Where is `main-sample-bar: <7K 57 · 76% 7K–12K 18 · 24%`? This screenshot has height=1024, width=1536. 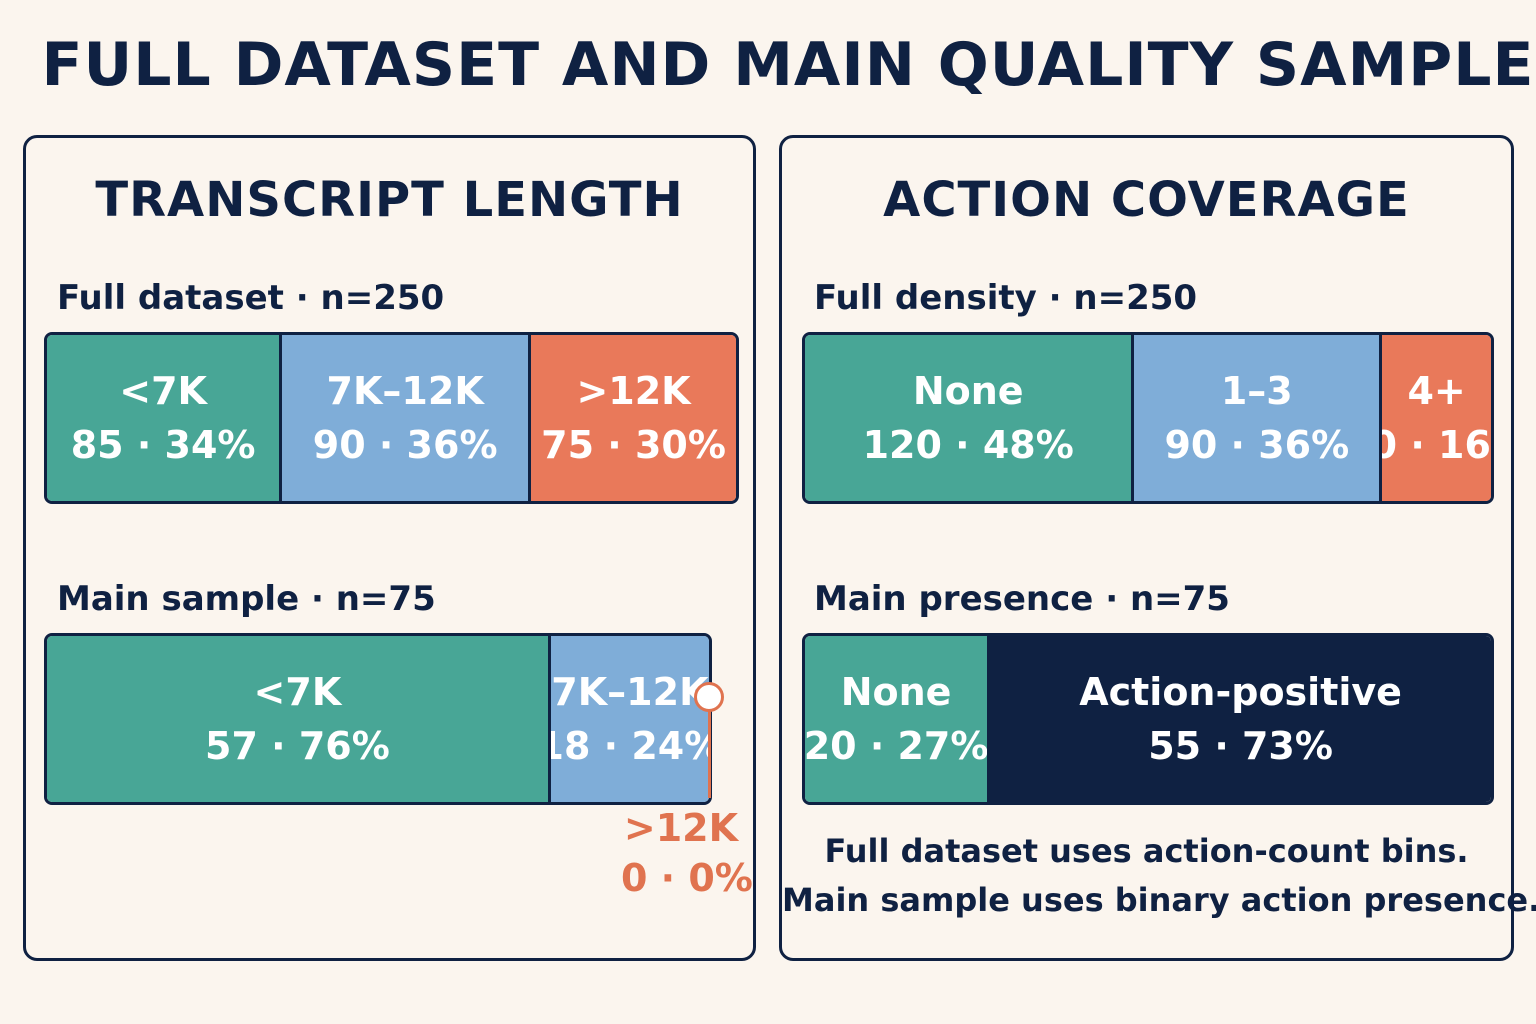 main-sample-bar: <7K 57 · 76% 7K–12K 18 · 24% is located at coordinates (378, 719).